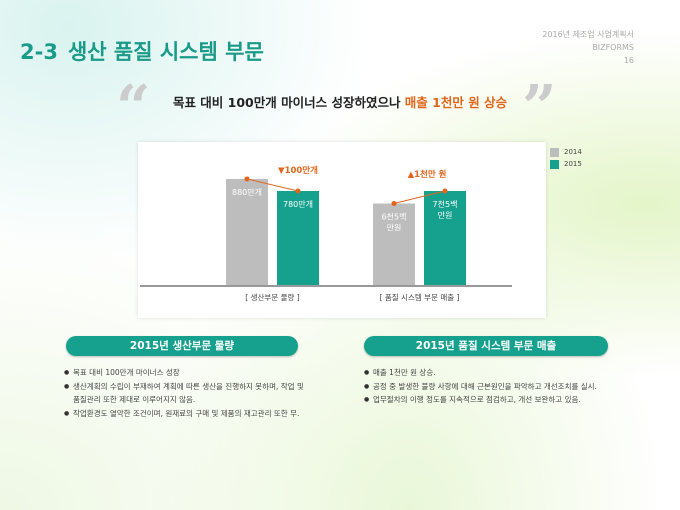 The height and width of the screenshot is (510, 680). I want to click on doc-title: 2016년 제조업 사업계획서, so click(588, 34).